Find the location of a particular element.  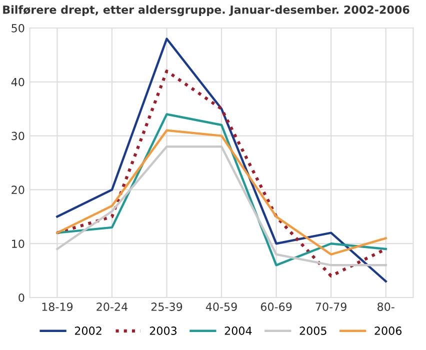

y-tick-label: 50 is located at coordinates (18, 28).